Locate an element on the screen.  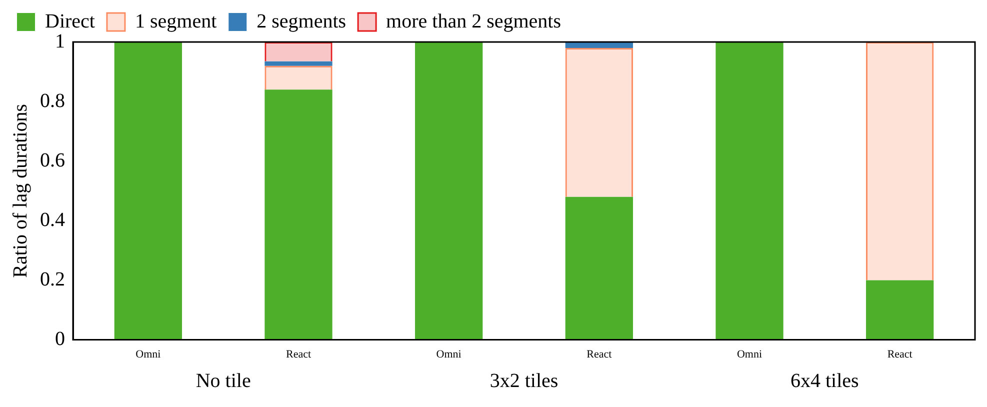
y-tick-label: 0.6 is located at coordinates (52, 160).